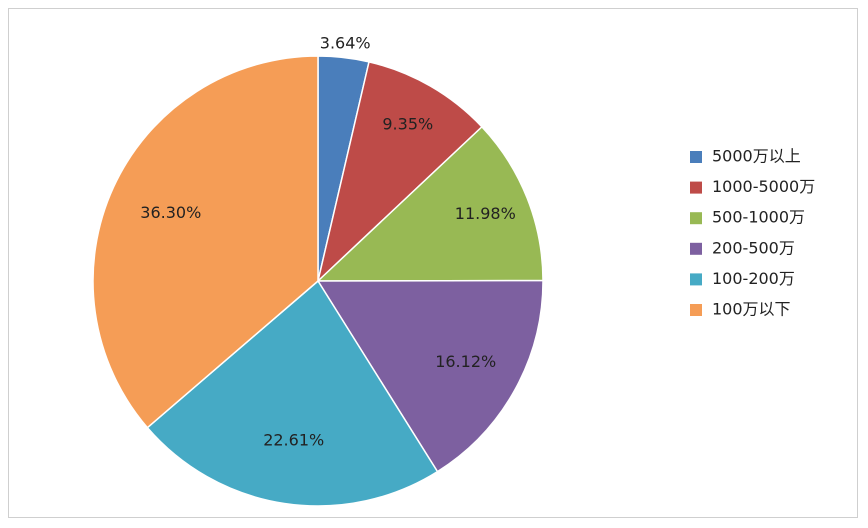 Image resolution: width=868 pixels, height=528 pixels. What do you see at coordinates (485, 213) in the screenshot?
I see `data-label-3: 11.98%` at bounding box center [485, 213].